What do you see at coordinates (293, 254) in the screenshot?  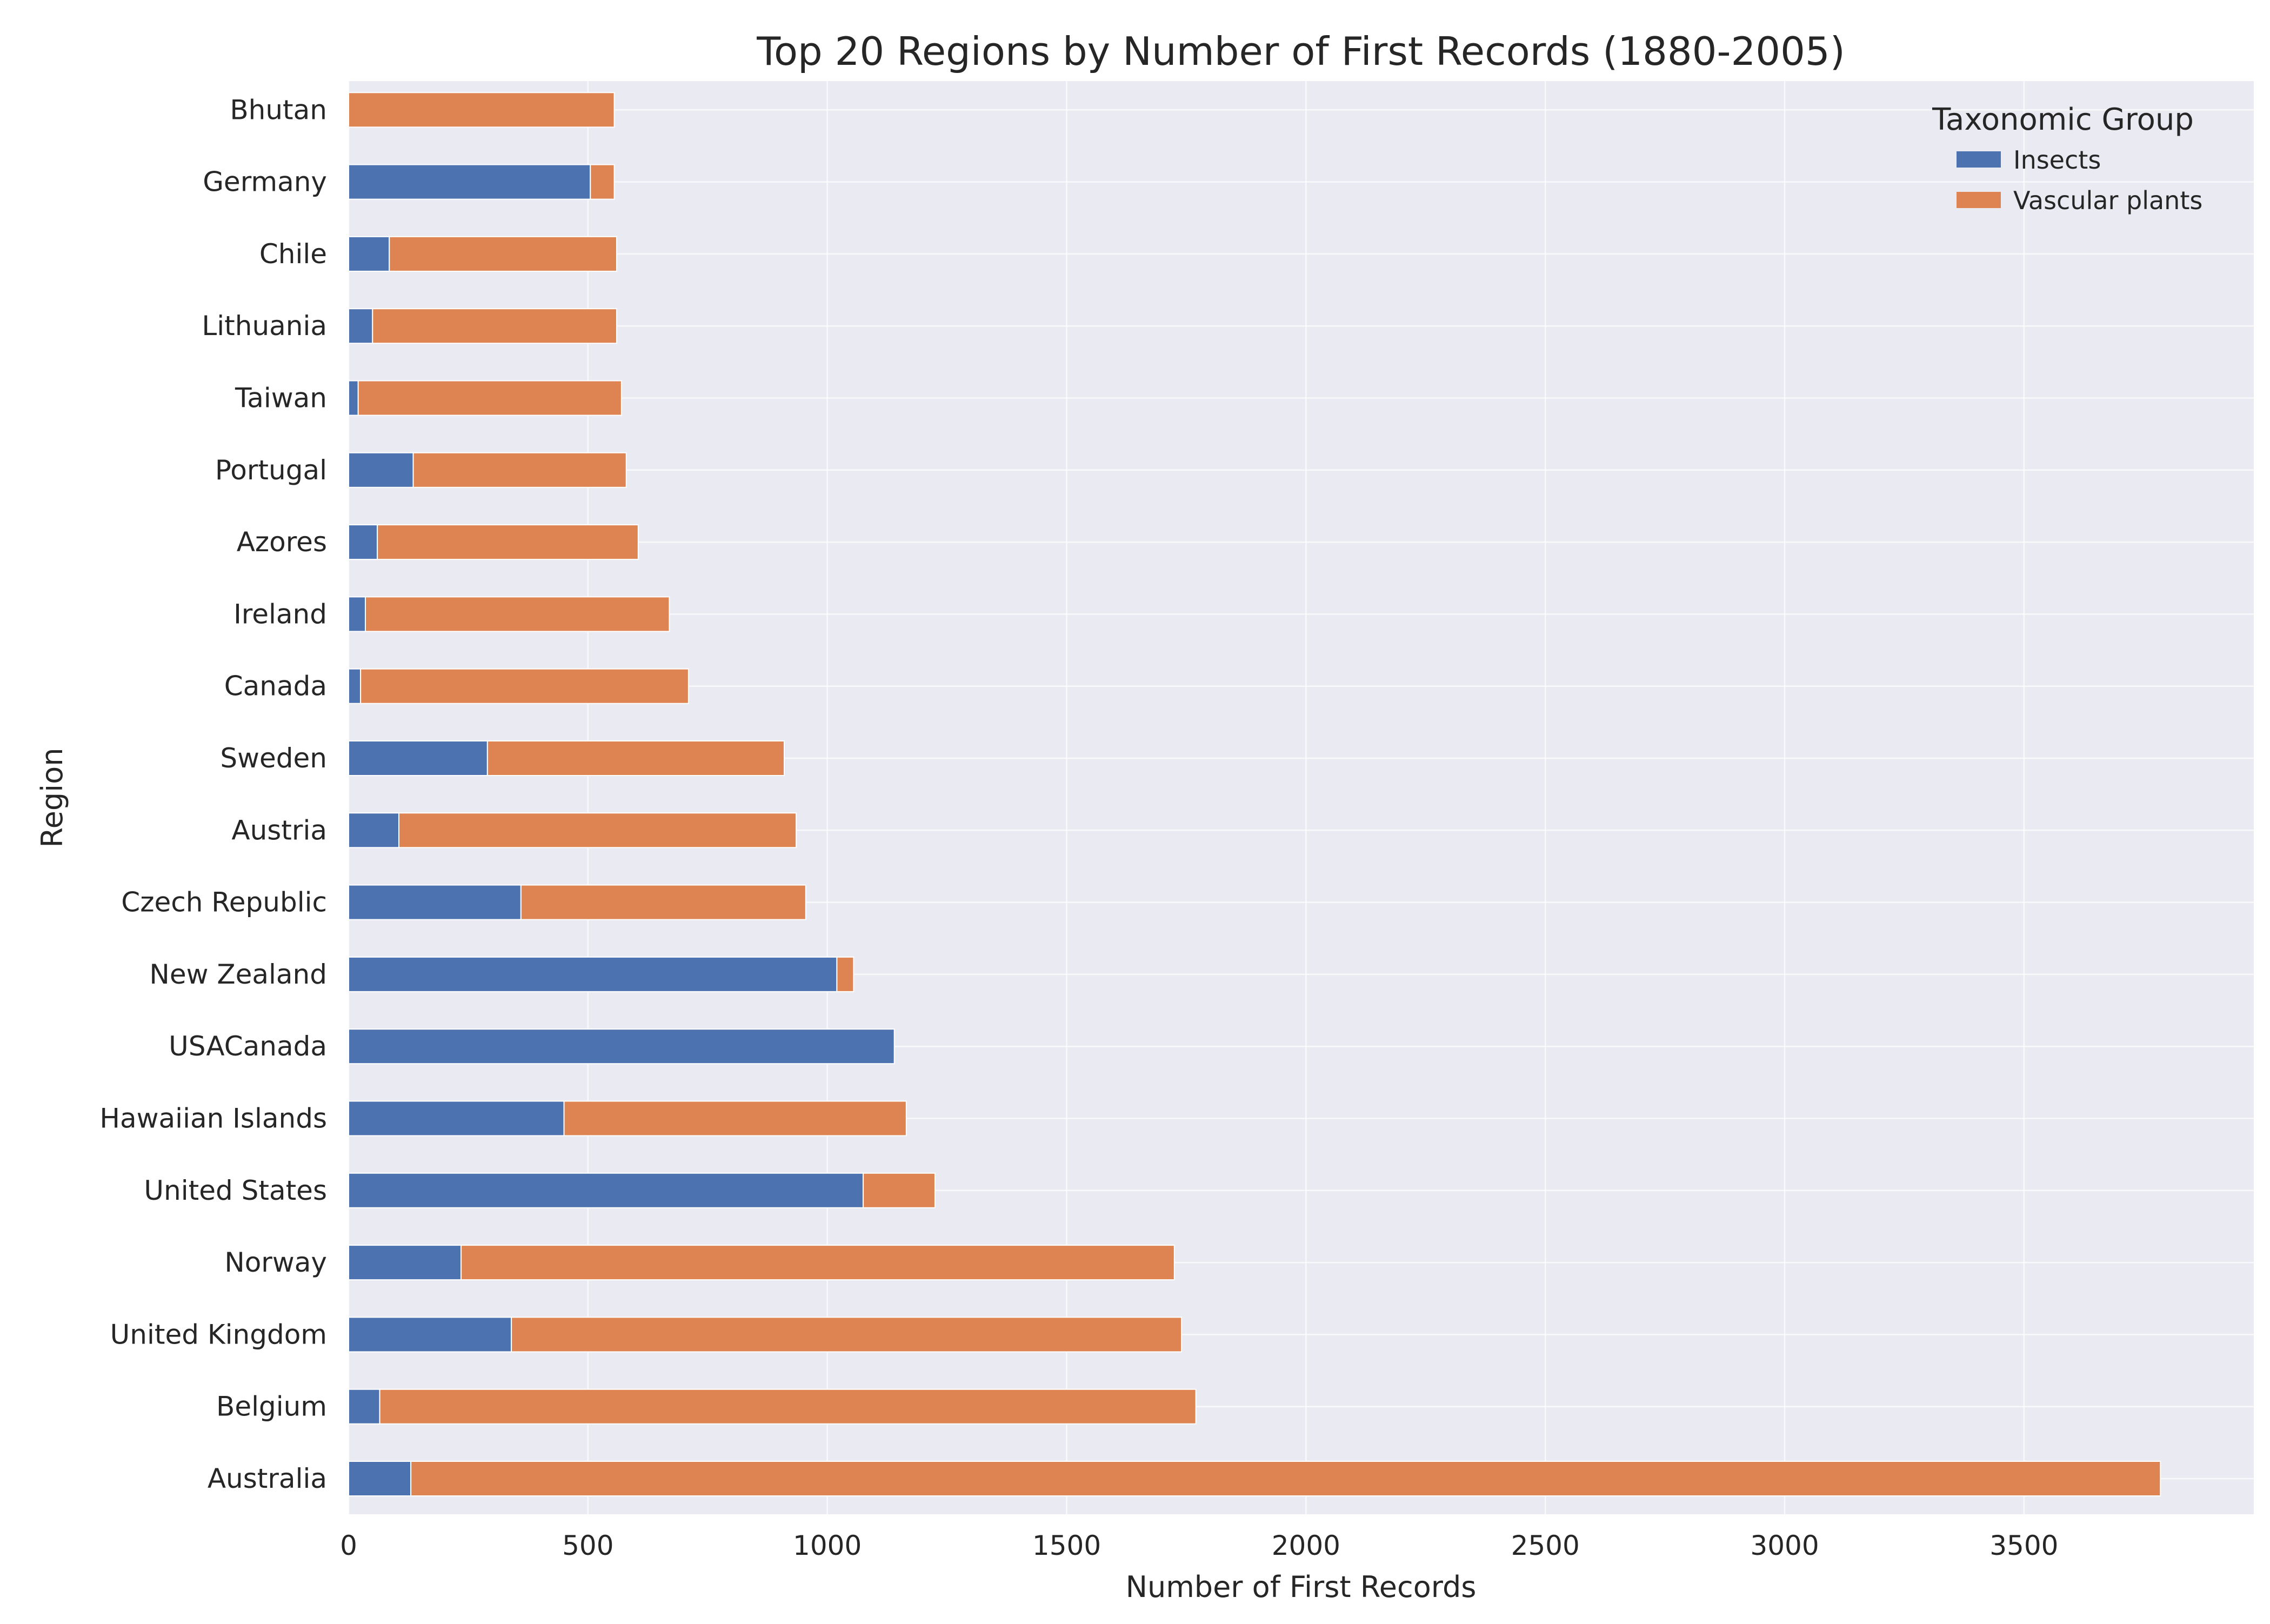 I see `y-tick-label: Chile` at bounding box center [293, 254].